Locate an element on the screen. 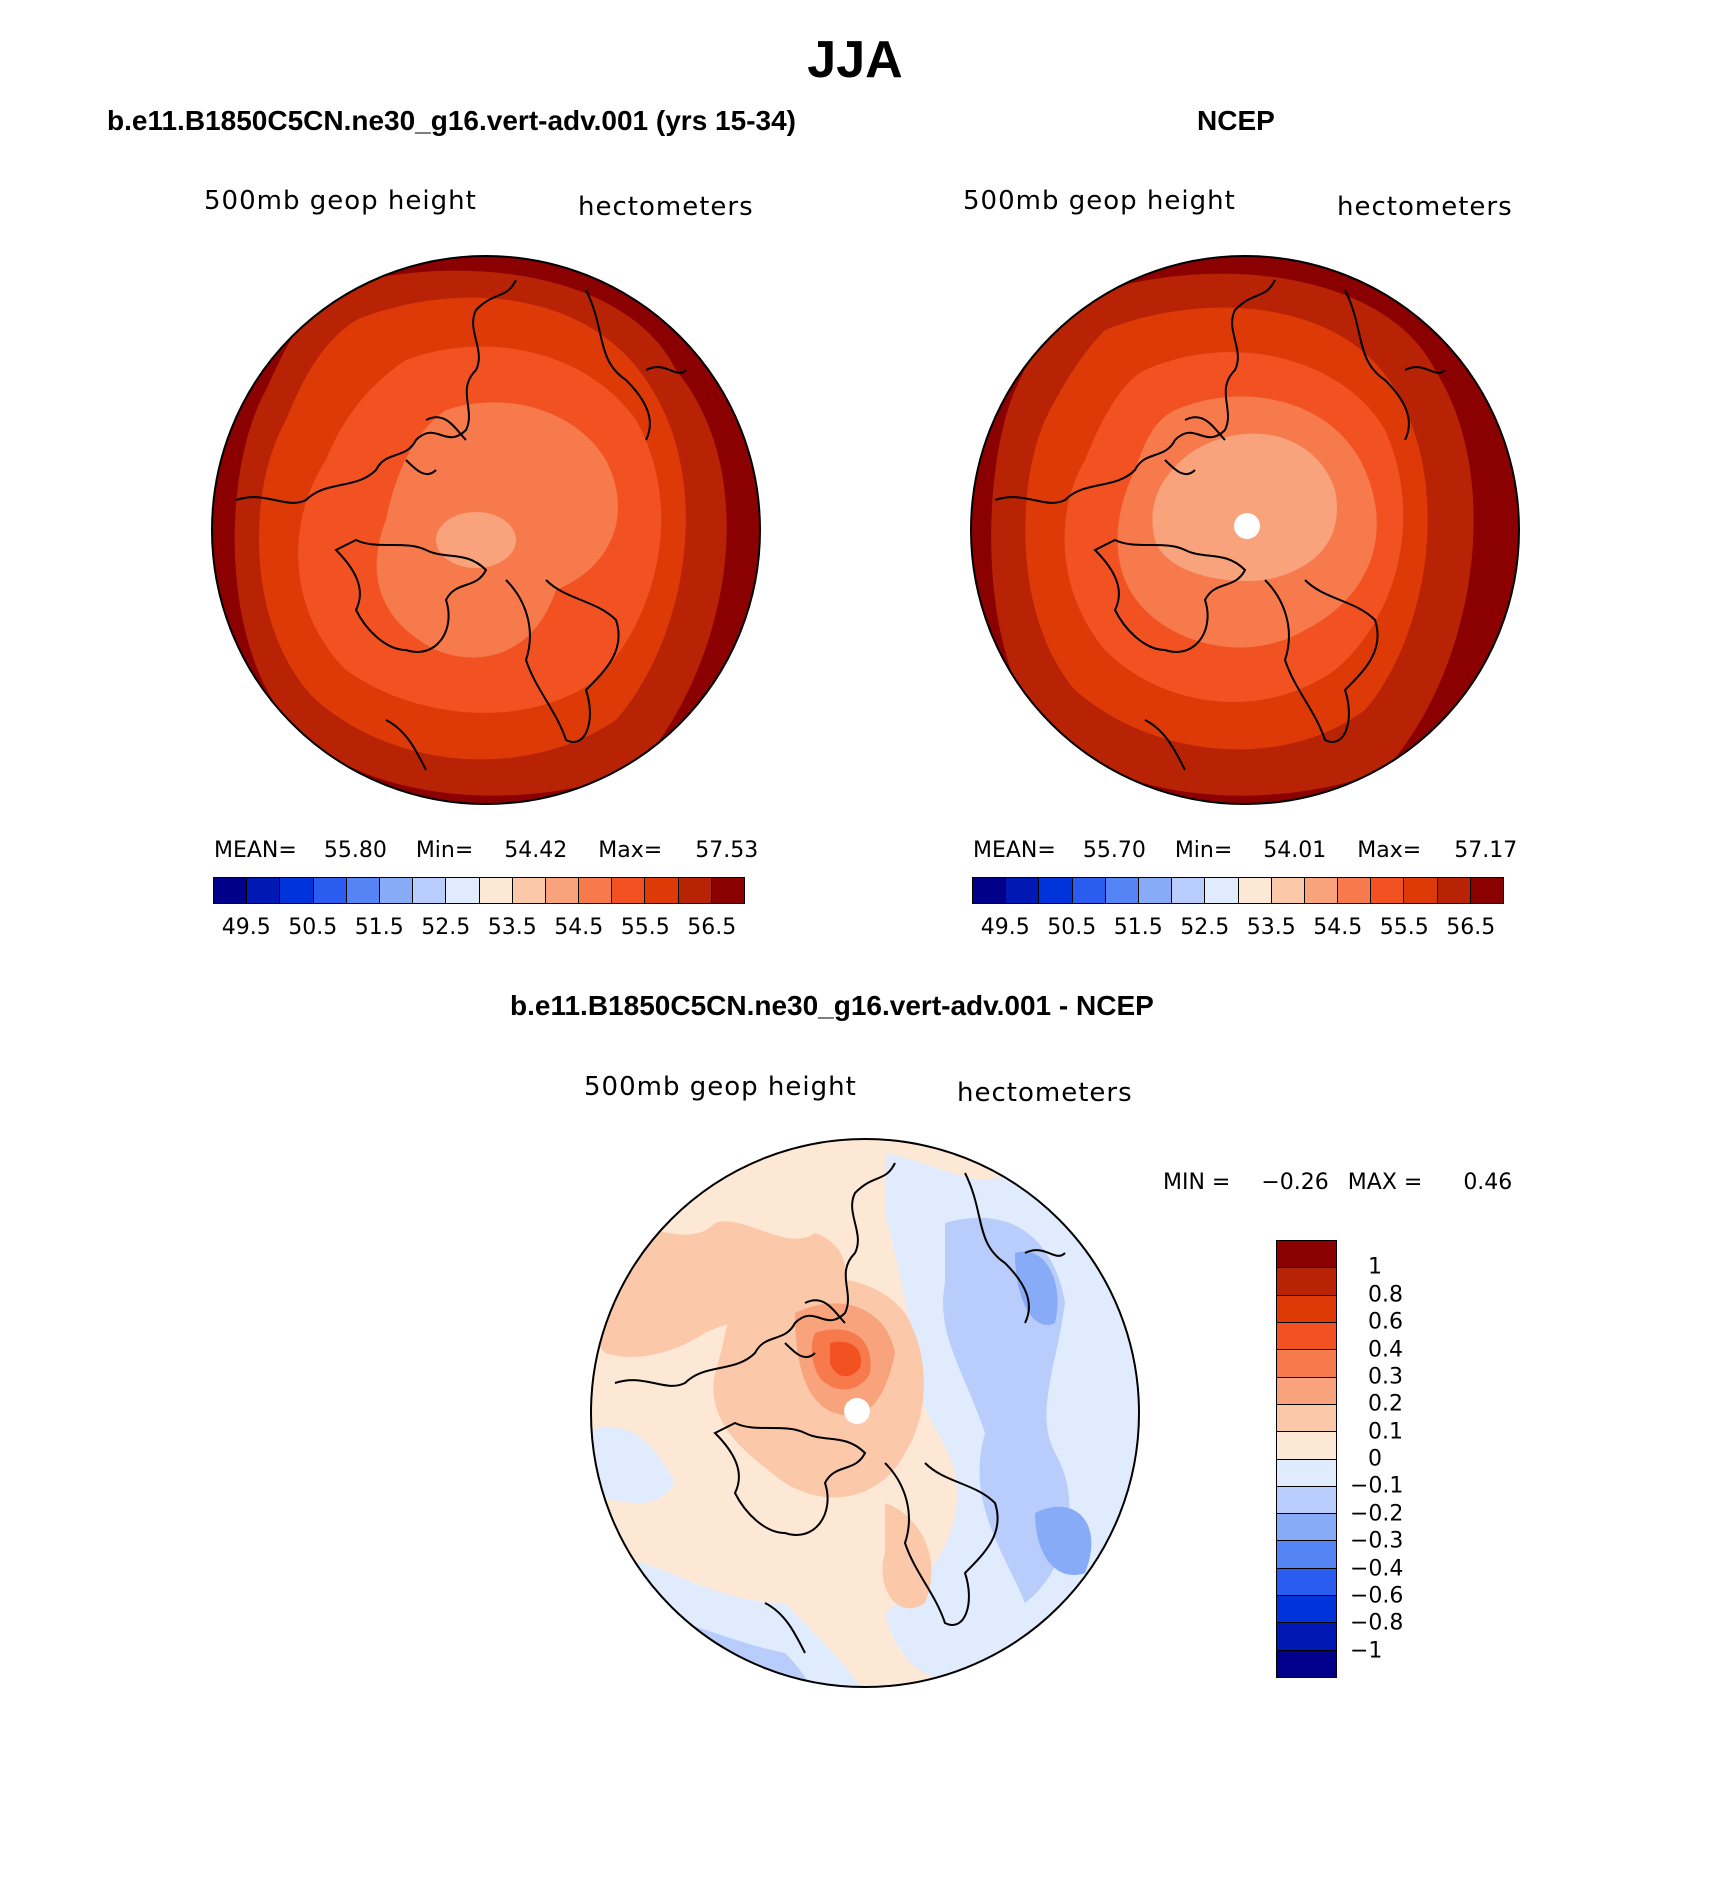 This screenshot has height=1885, width=1710. model-stats: MEAN= 55.80 Min= 54.42 Max= 57.53 is located at coordinates (486, 850).